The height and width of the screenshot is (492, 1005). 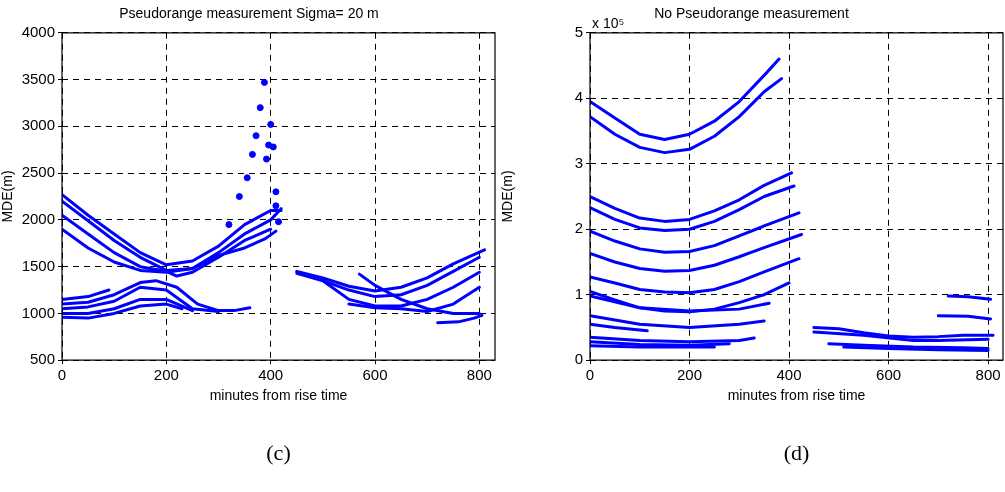 I want to click on text: x 10⁵, so click(x=608, y=22).